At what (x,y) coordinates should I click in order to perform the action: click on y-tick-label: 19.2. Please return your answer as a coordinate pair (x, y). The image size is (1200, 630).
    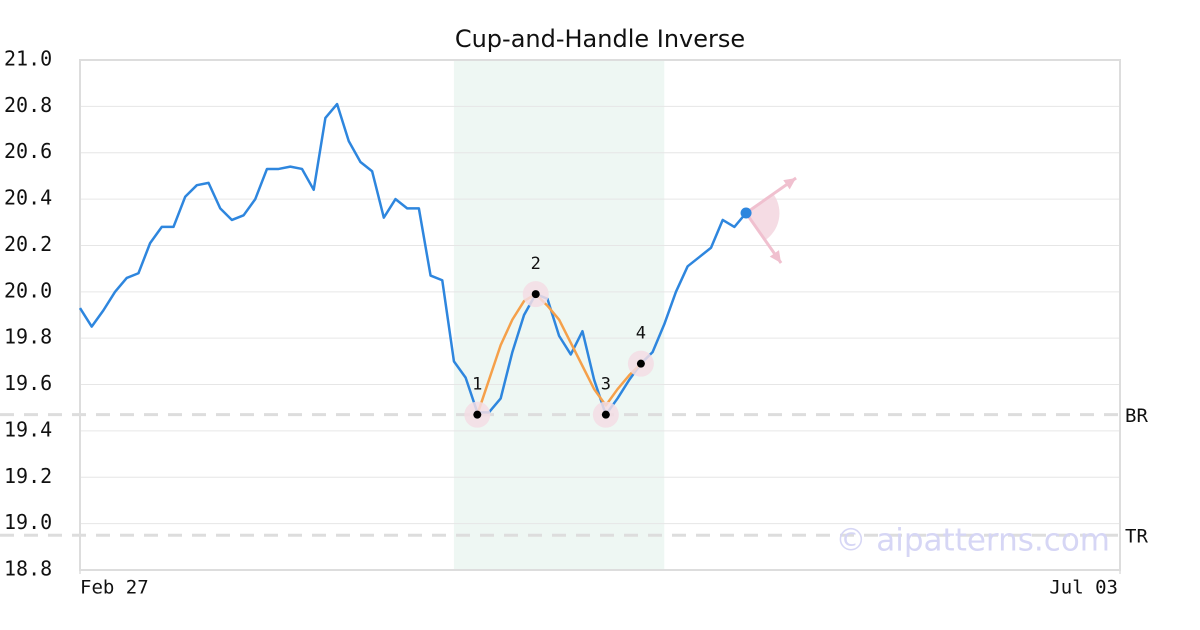
    Looking at the image, I should click on (28, 476).